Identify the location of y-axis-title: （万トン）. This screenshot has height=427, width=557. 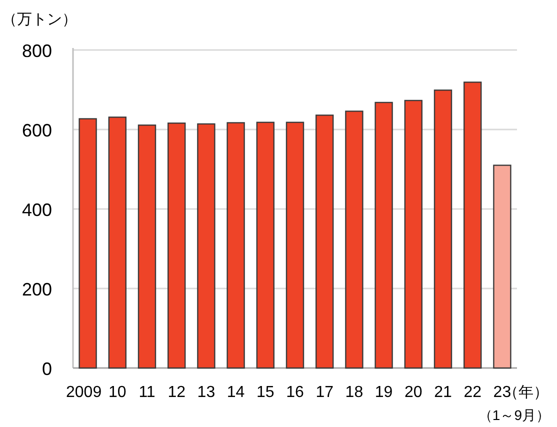
(39, 19).